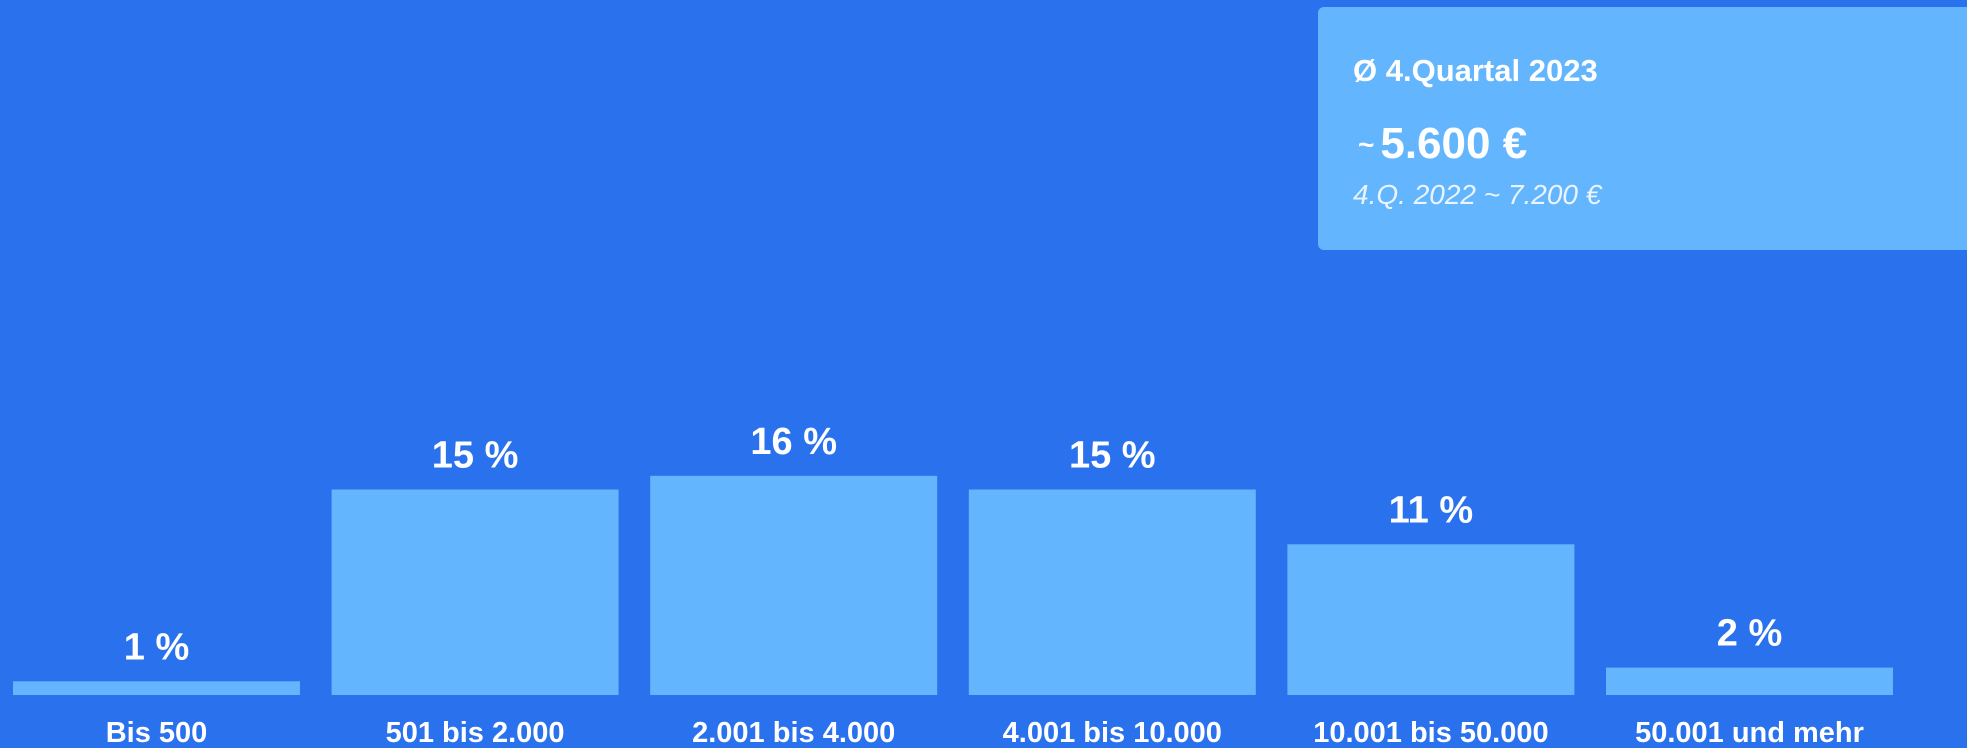 The height and width of the screenshot is (748, 1967). I want to click on category-label: 2.001 bis 4.000, so click(793, 732).